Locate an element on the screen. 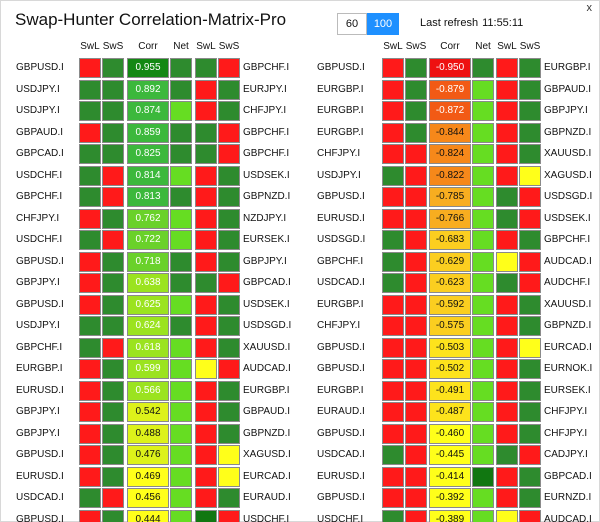  positive-row-correlation: 0.892 is located at coordinates (148, 90).